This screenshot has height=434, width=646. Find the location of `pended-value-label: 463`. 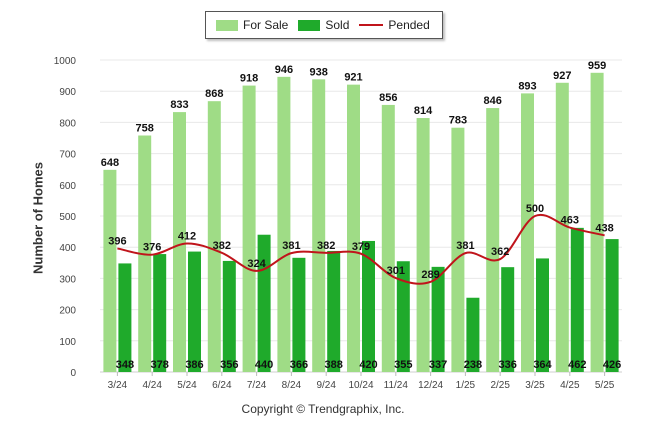

pended-value-label: 463 is located at coordinates (570, 221).